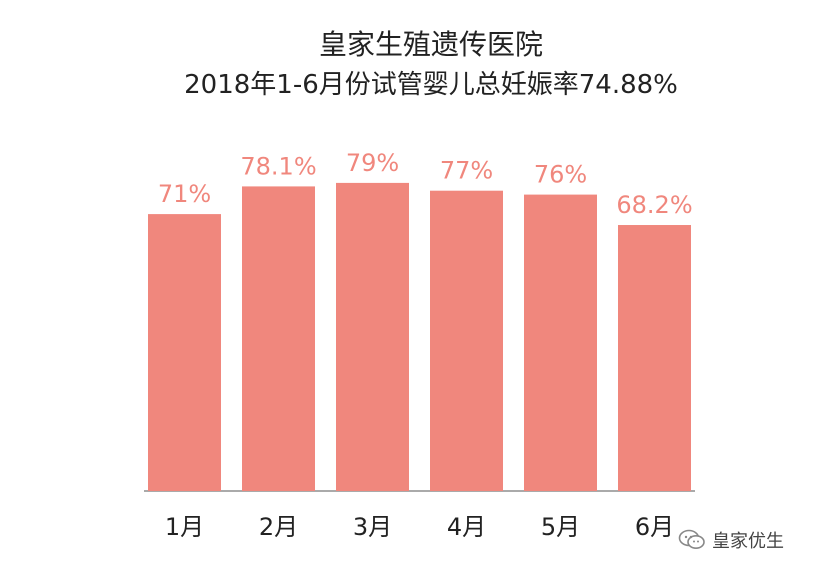 The image size is (822, 575). Describe the element at coordinates (654, 205) in the screenshot. I see `data-label-6: 68.2%` at that location.